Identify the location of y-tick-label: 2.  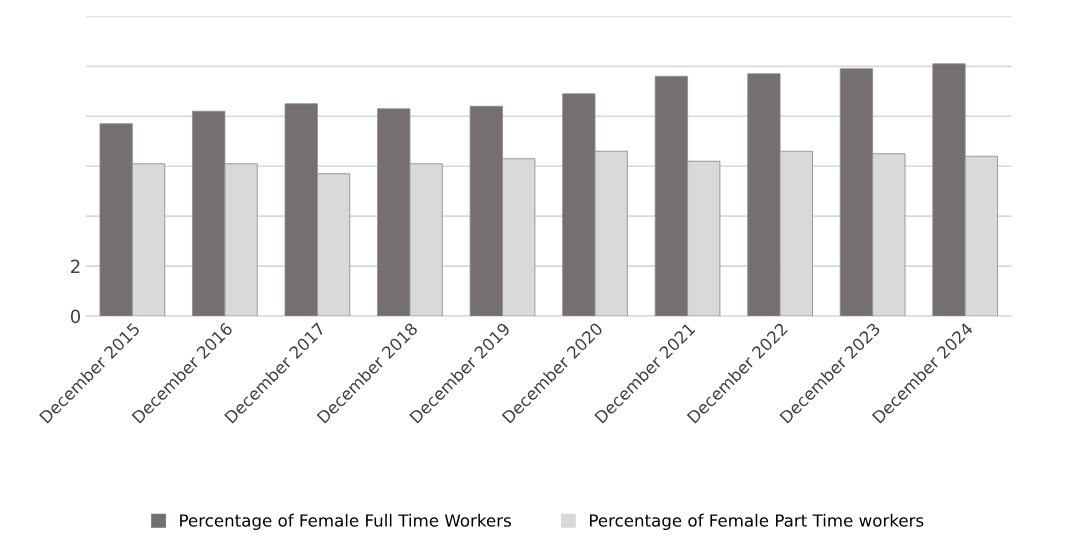
(75, 266).